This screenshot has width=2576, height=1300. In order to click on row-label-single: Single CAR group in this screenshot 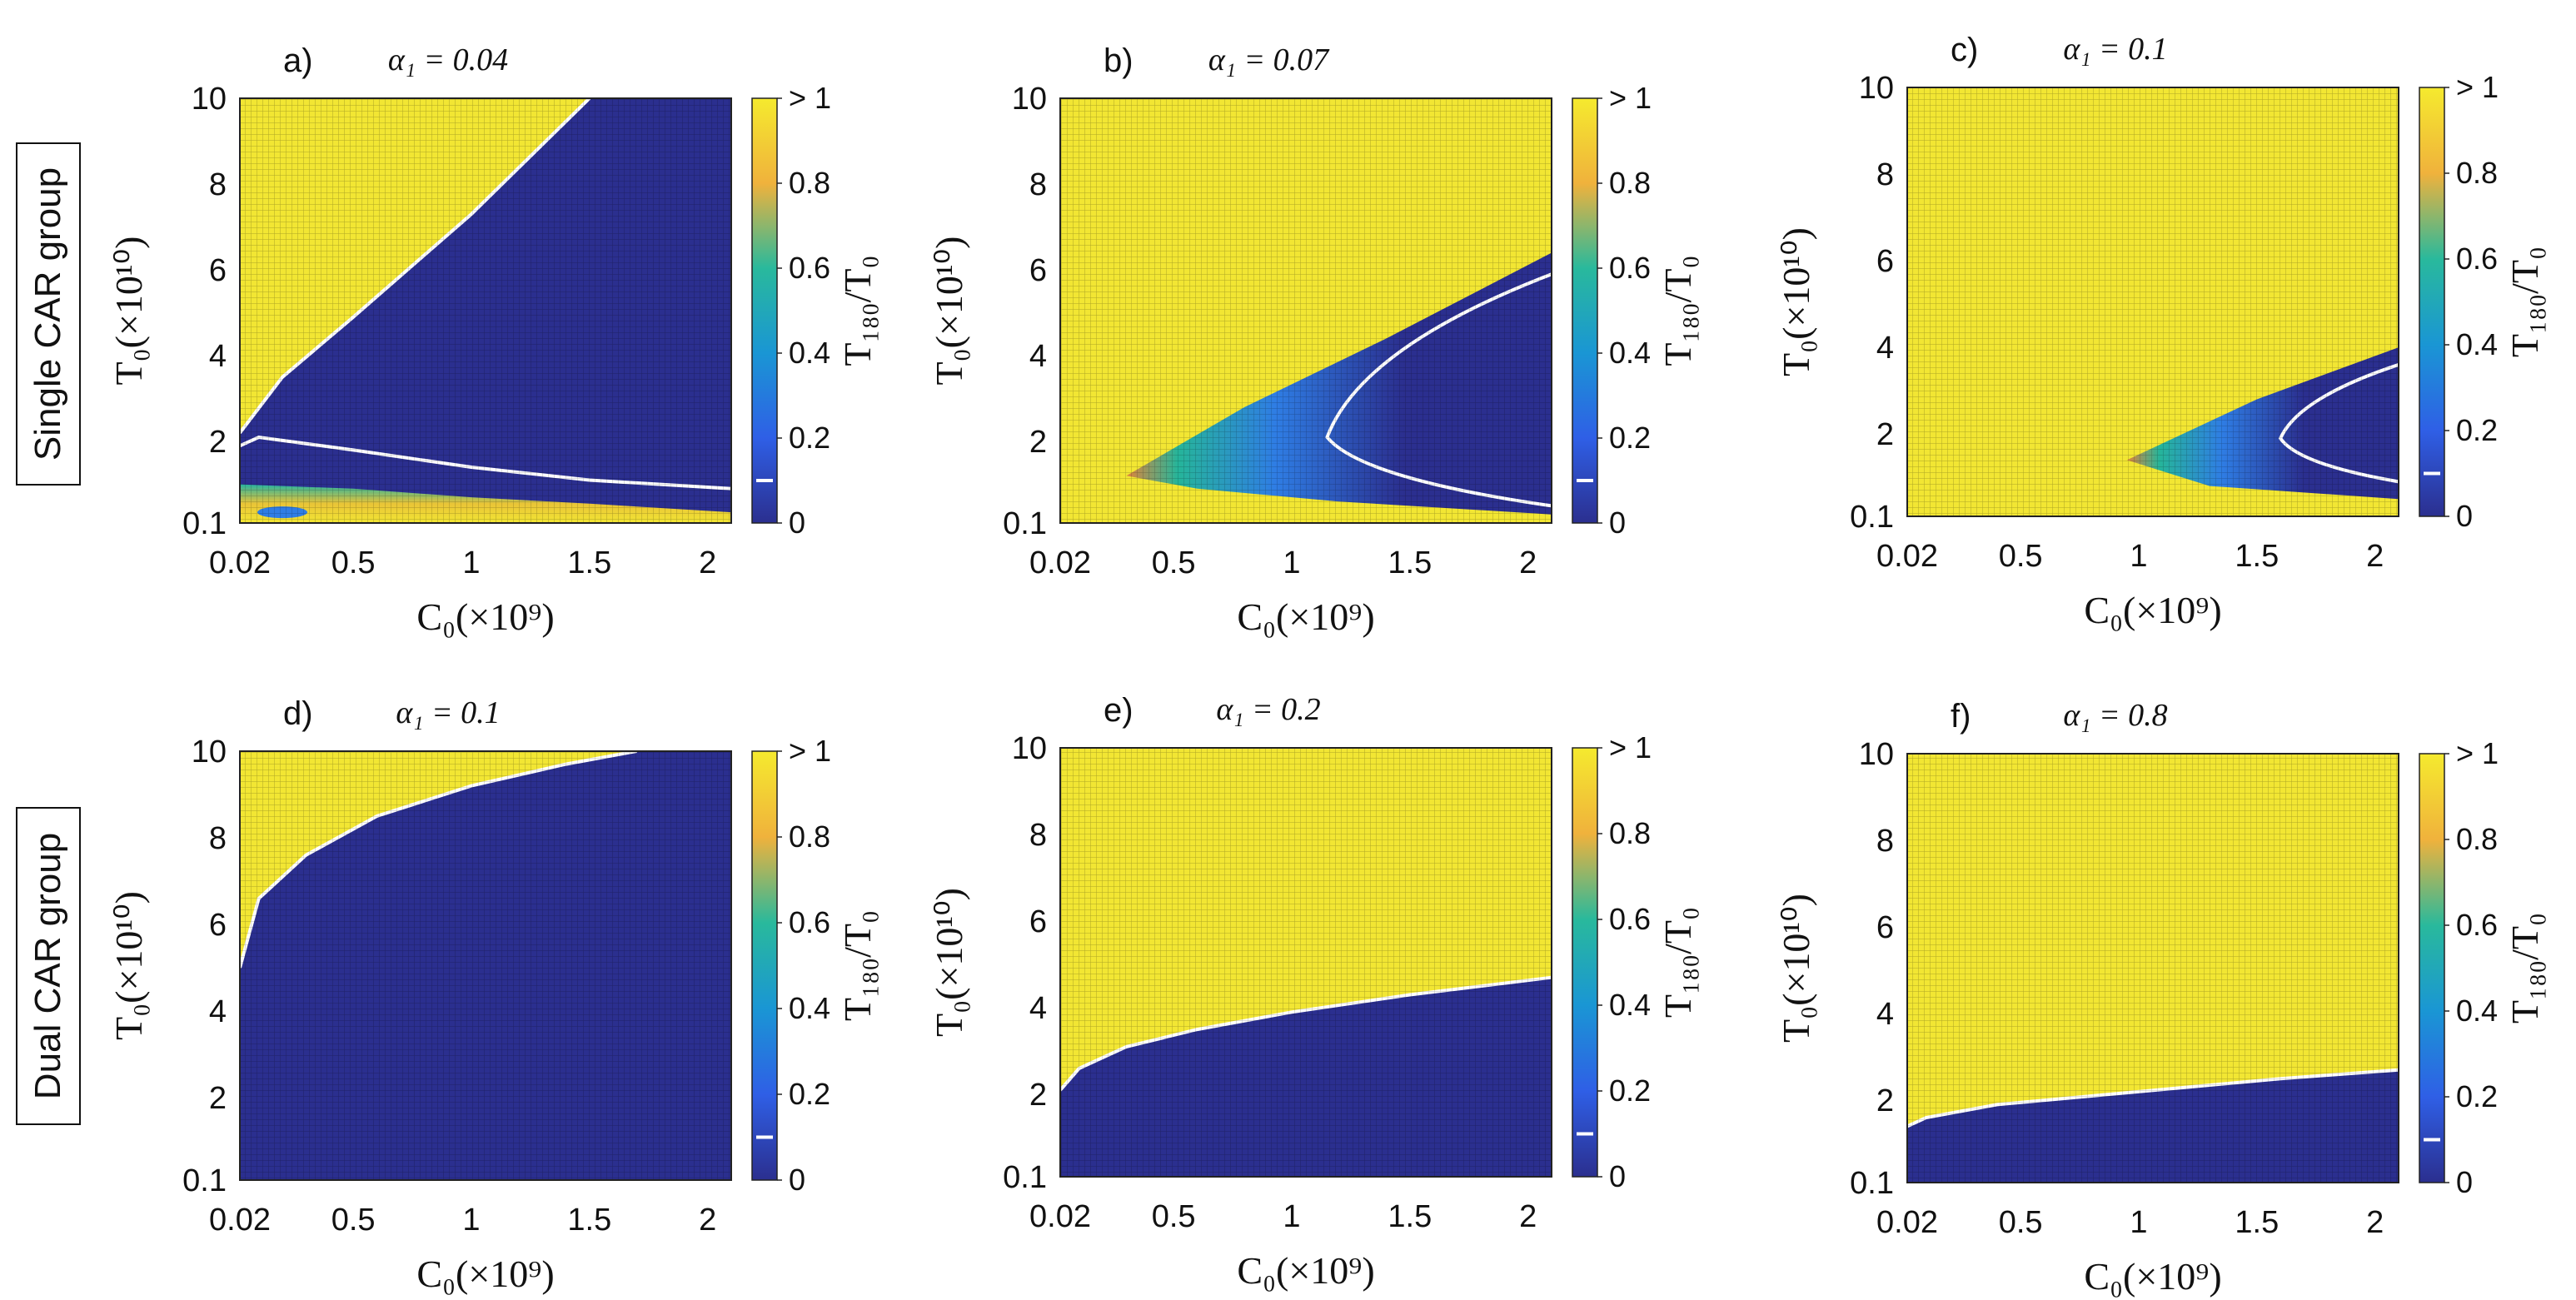, I will do `click(48, 314)`.